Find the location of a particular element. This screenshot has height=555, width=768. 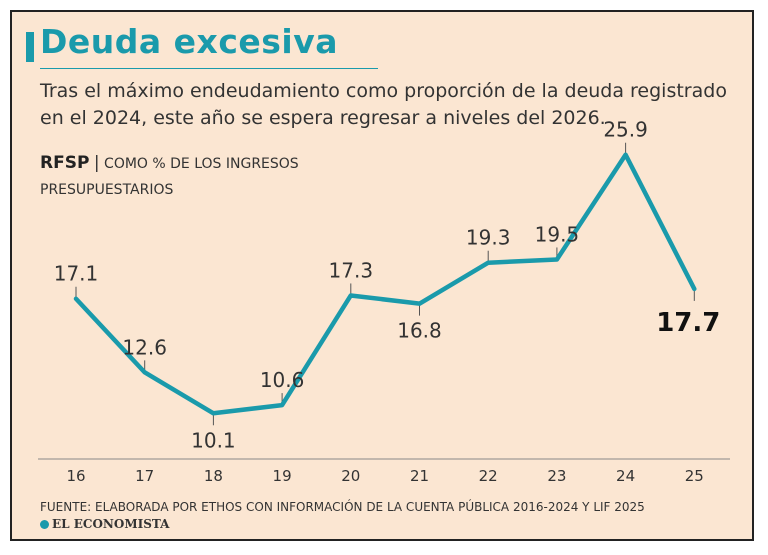

brand-name: EL ECONOMISTA is located at coordinates (111, 524).